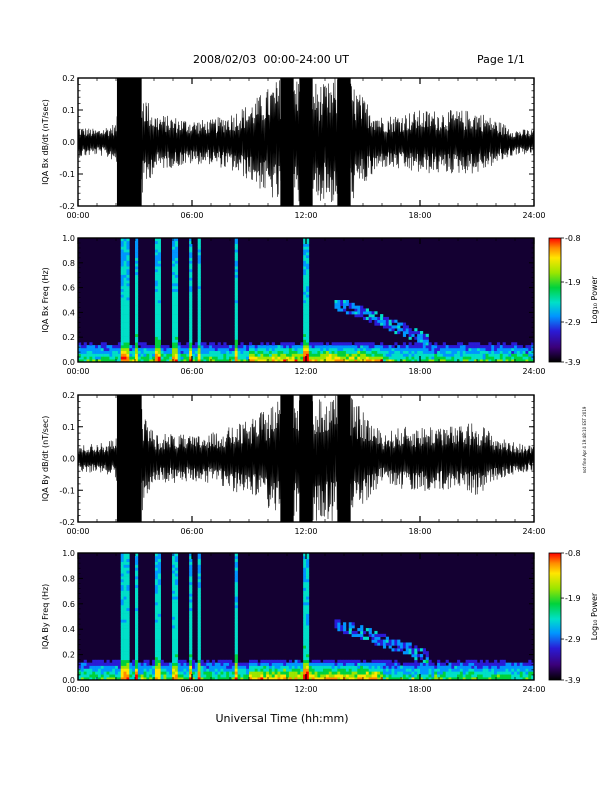 The height and width of the screenshot is (792, 612). I want to click on x-tick-label: 12:00, so click(305, 371).